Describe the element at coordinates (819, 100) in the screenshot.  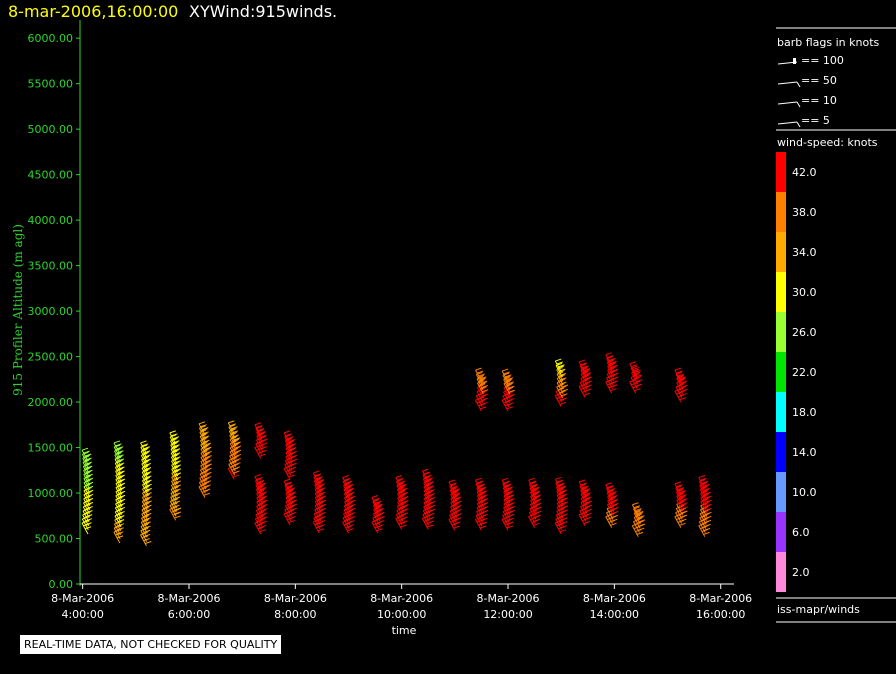
I see `barb-legend-label: == 10` at that location.